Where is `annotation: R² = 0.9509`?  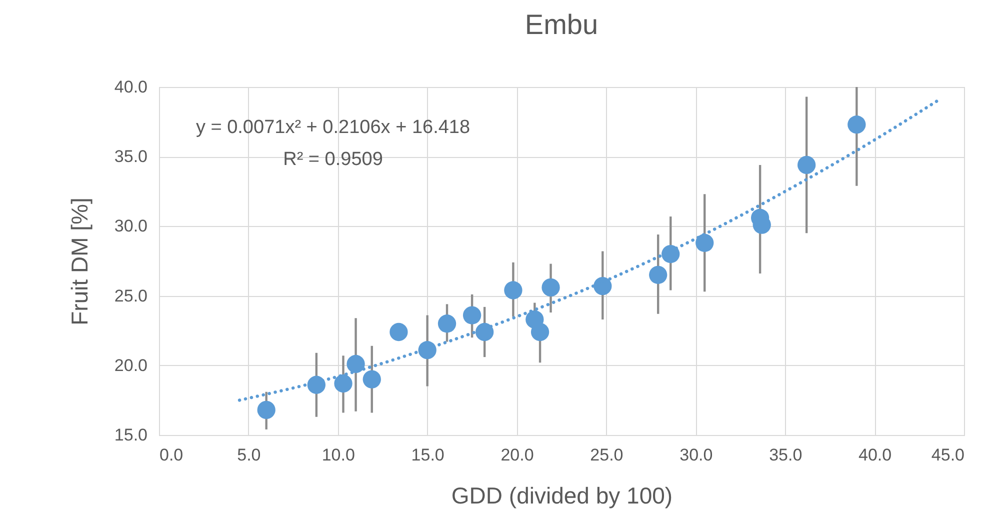 annotation: R² = 0.9509 is located at coordinates (333, 159).